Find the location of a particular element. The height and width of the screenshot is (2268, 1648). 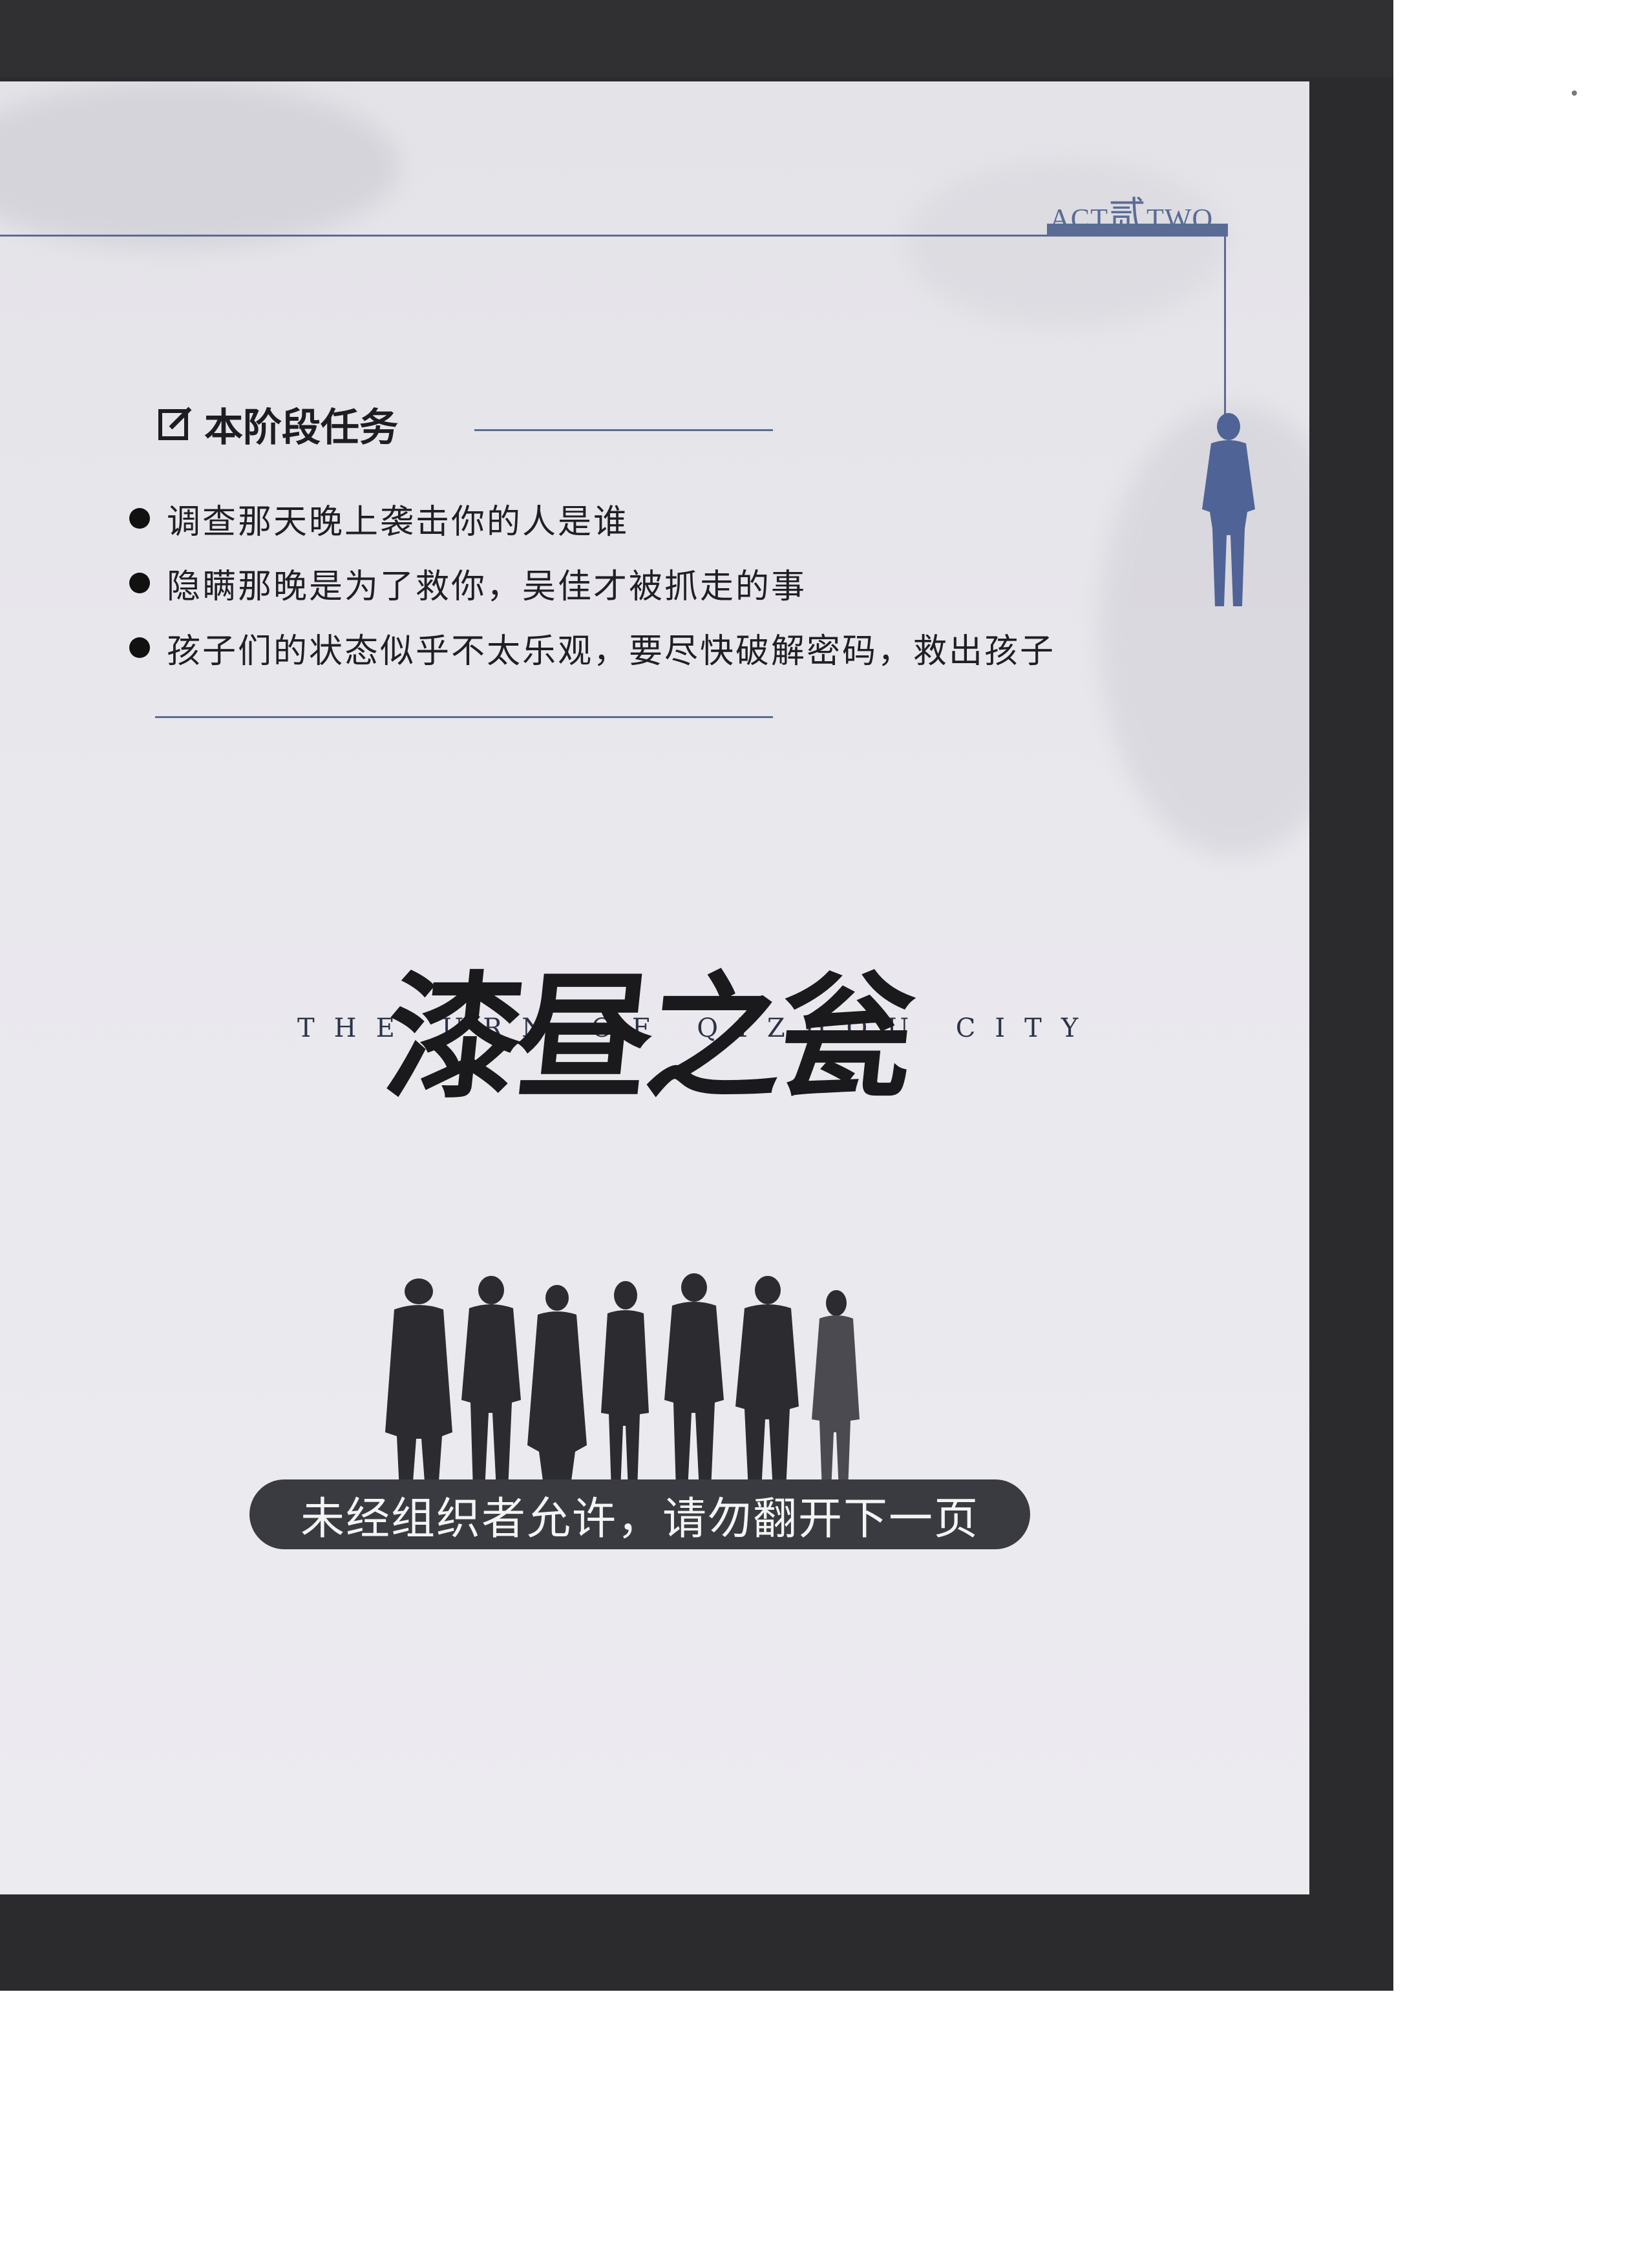

act-number-cn: 贰 is located at coordinates (1127, 216).